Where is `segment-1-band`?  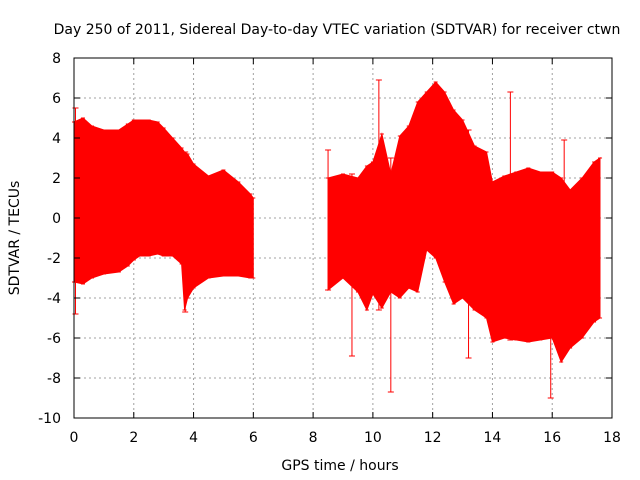 segment-1-band is located at coordinates (163, 214).